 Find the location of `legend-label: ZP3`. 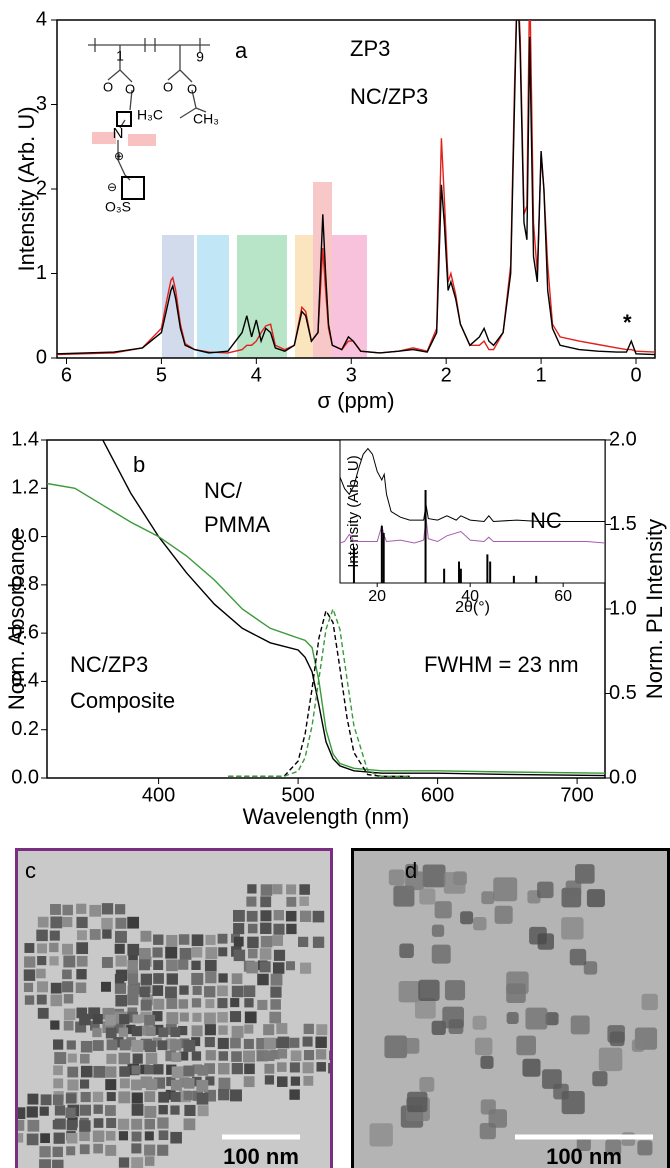

legend-label: ZP3 is located at coordinates (370, 48).